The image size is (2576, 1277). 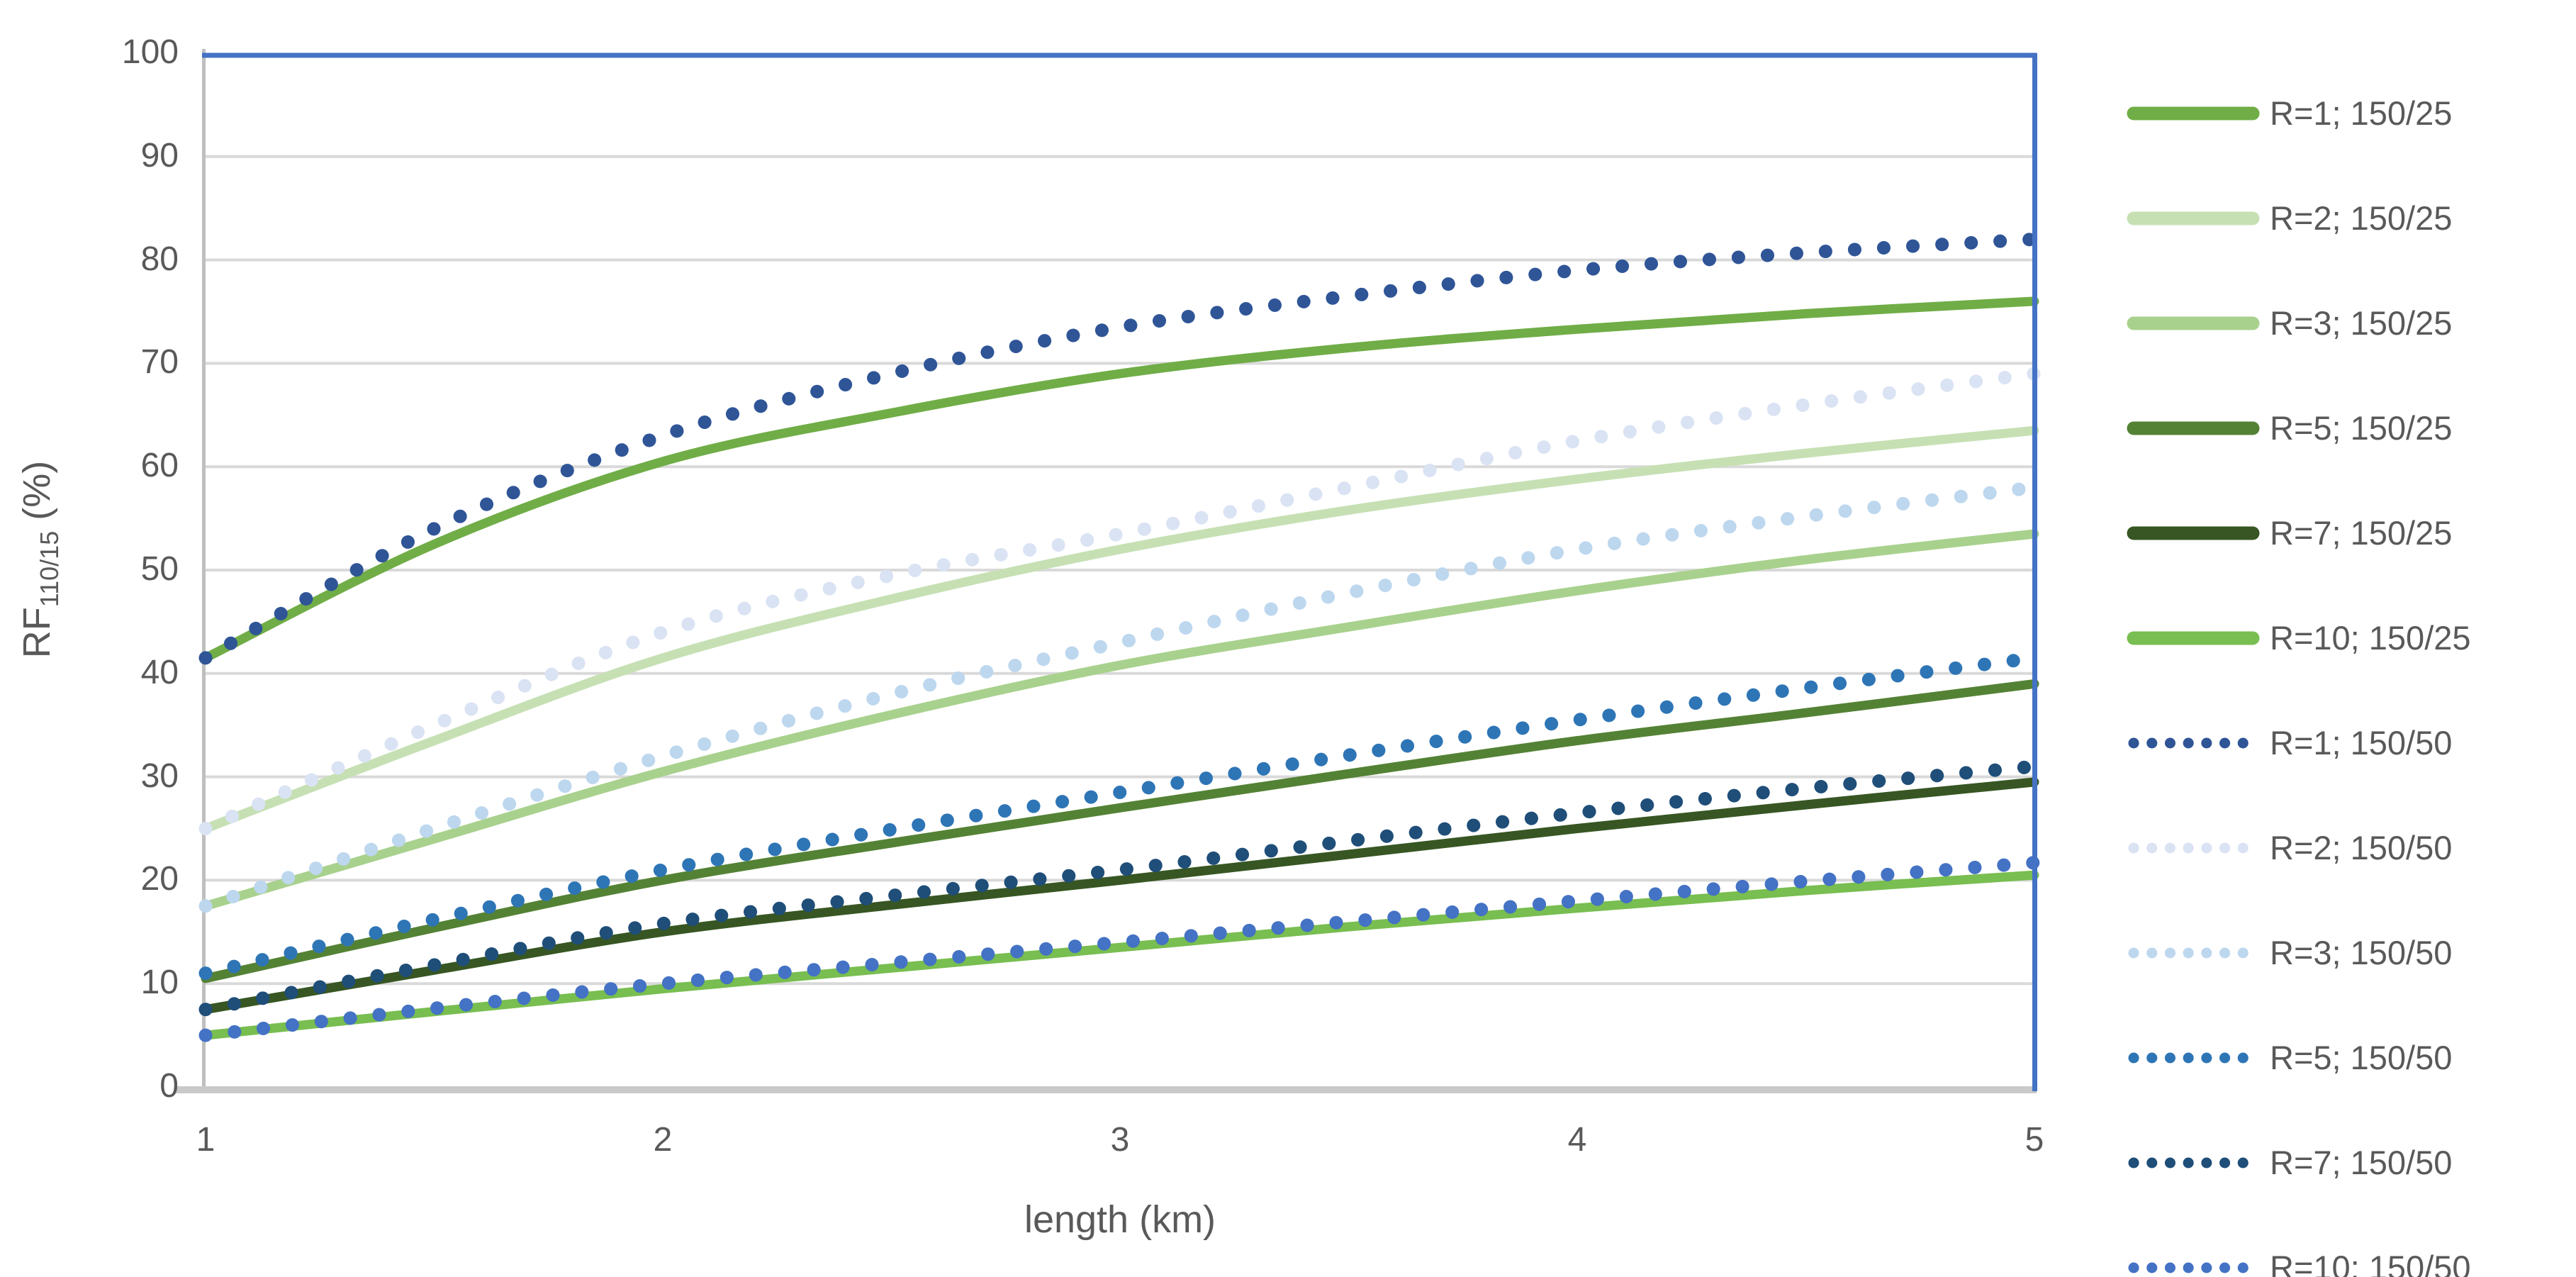 I want to click on y-tick-label: 80, so click(x=159, y=259).